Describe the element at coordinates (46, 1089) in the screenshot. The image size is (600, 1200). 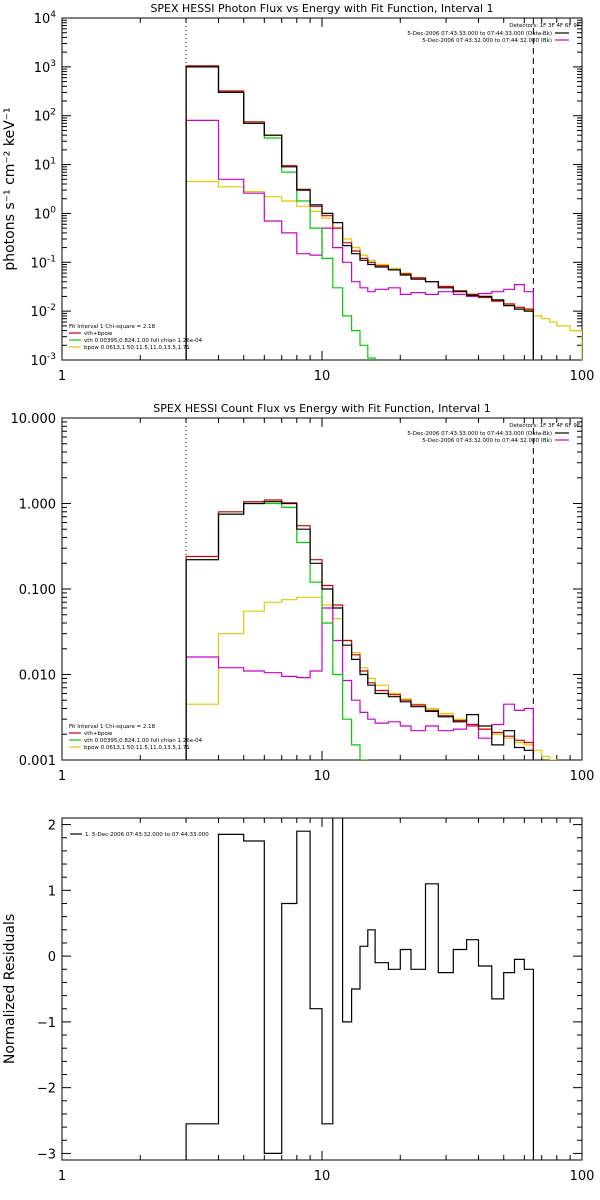
I see `y-tick-label: −2` at that location.